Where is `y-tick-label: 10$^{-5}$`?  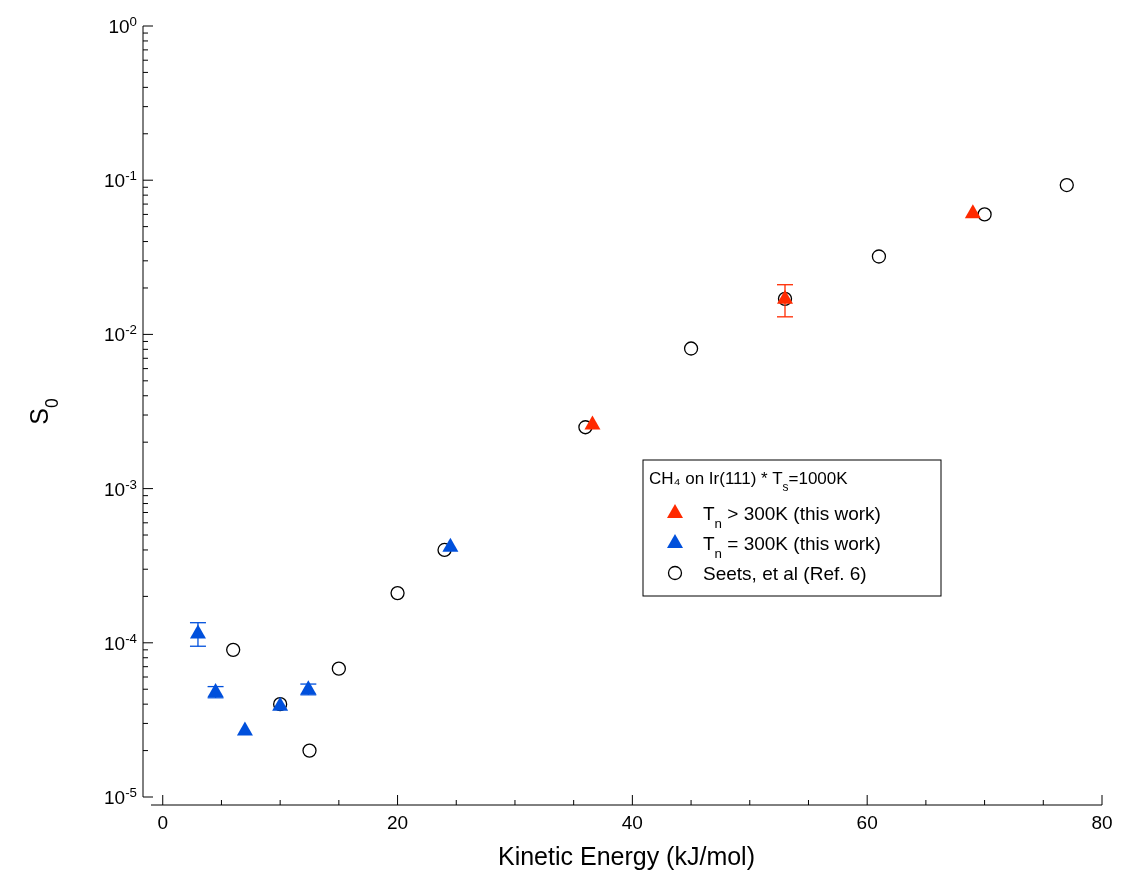
y-tick-label: 10$^{-5}$ is located at coordinates (120, 796).